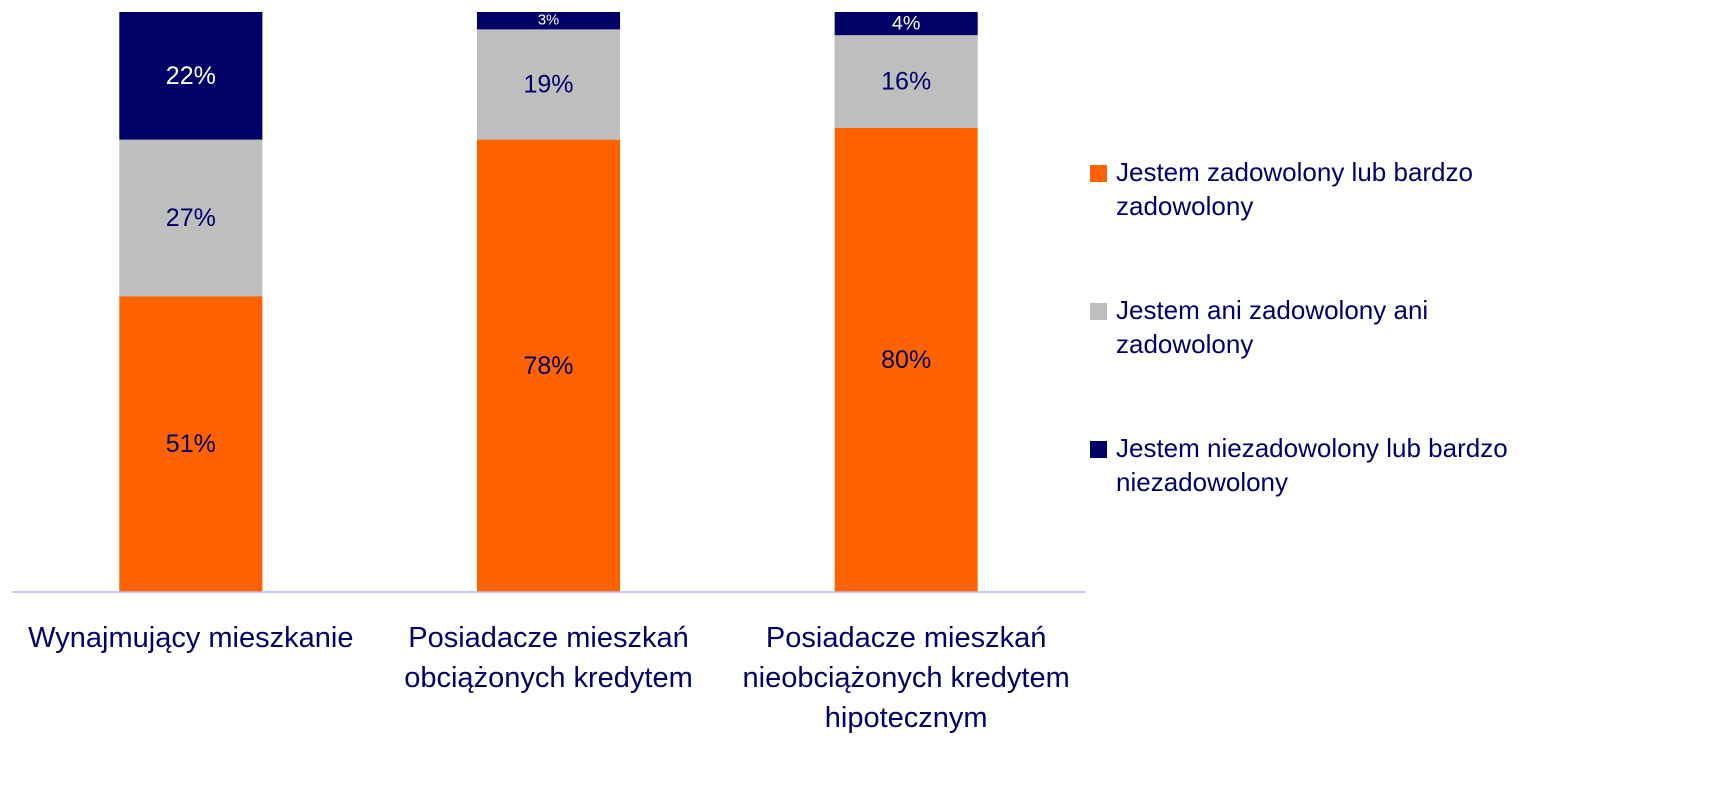  Describe the element at coordinates (548, 658) in the screenshot. I see `x-tick-label: Posiadacze mieszkań obciążonych kredytem` at that location.